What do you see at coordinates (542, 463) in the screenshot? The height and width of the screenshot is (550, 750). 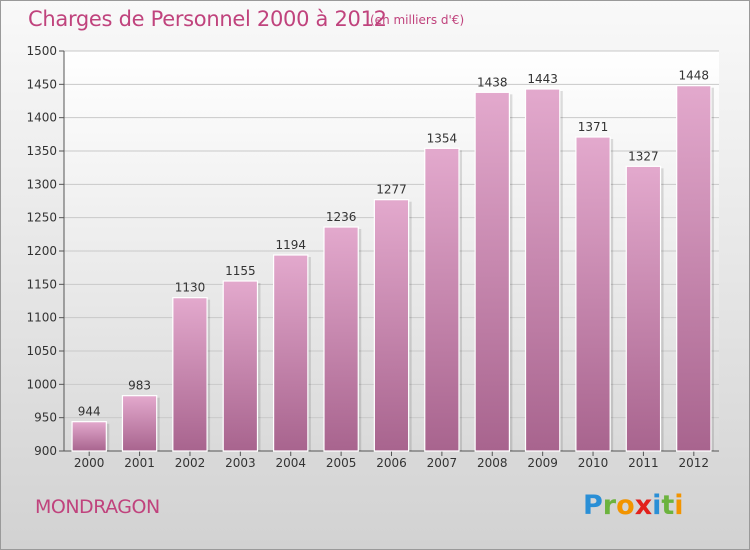 I see `x-tick-label: 2009` at bounding box center [542, 463].